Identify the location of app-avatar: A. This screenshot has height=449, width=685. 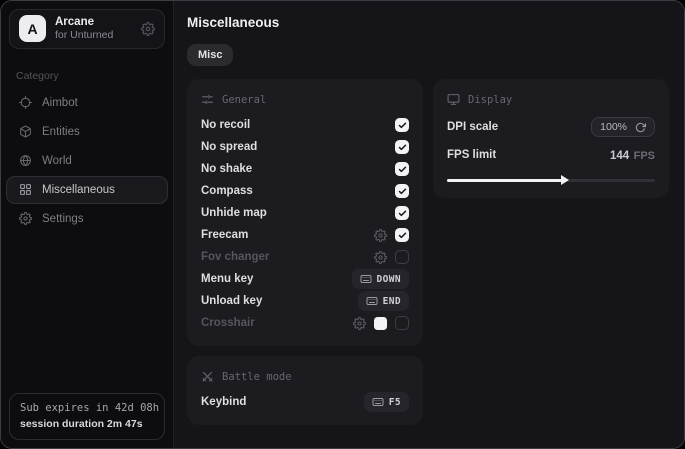
(32, 29).